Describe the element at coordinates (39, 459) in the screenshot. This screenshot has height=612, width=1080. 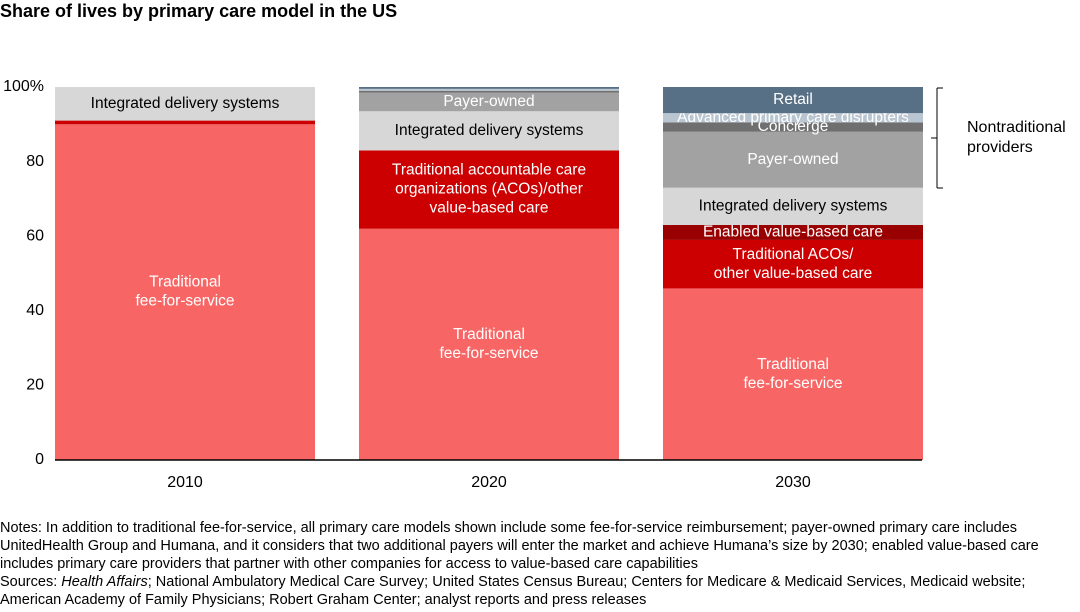
I see `y-tick-label: 0` at that location.